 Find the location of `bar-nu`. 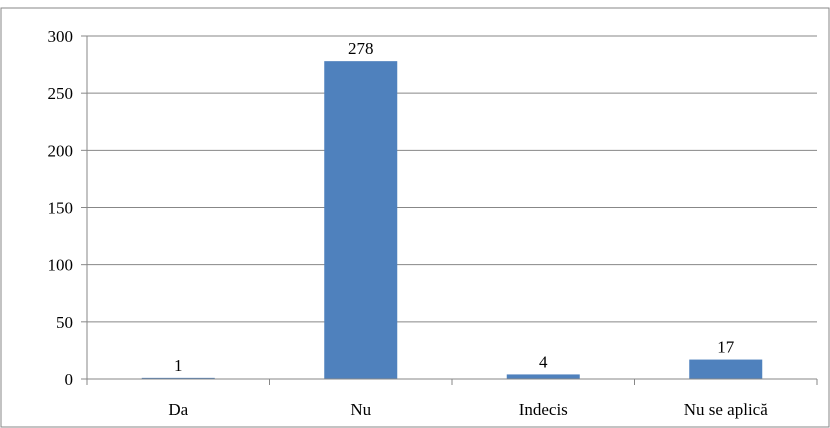

bar-nu is located at coordinates (361, 220).